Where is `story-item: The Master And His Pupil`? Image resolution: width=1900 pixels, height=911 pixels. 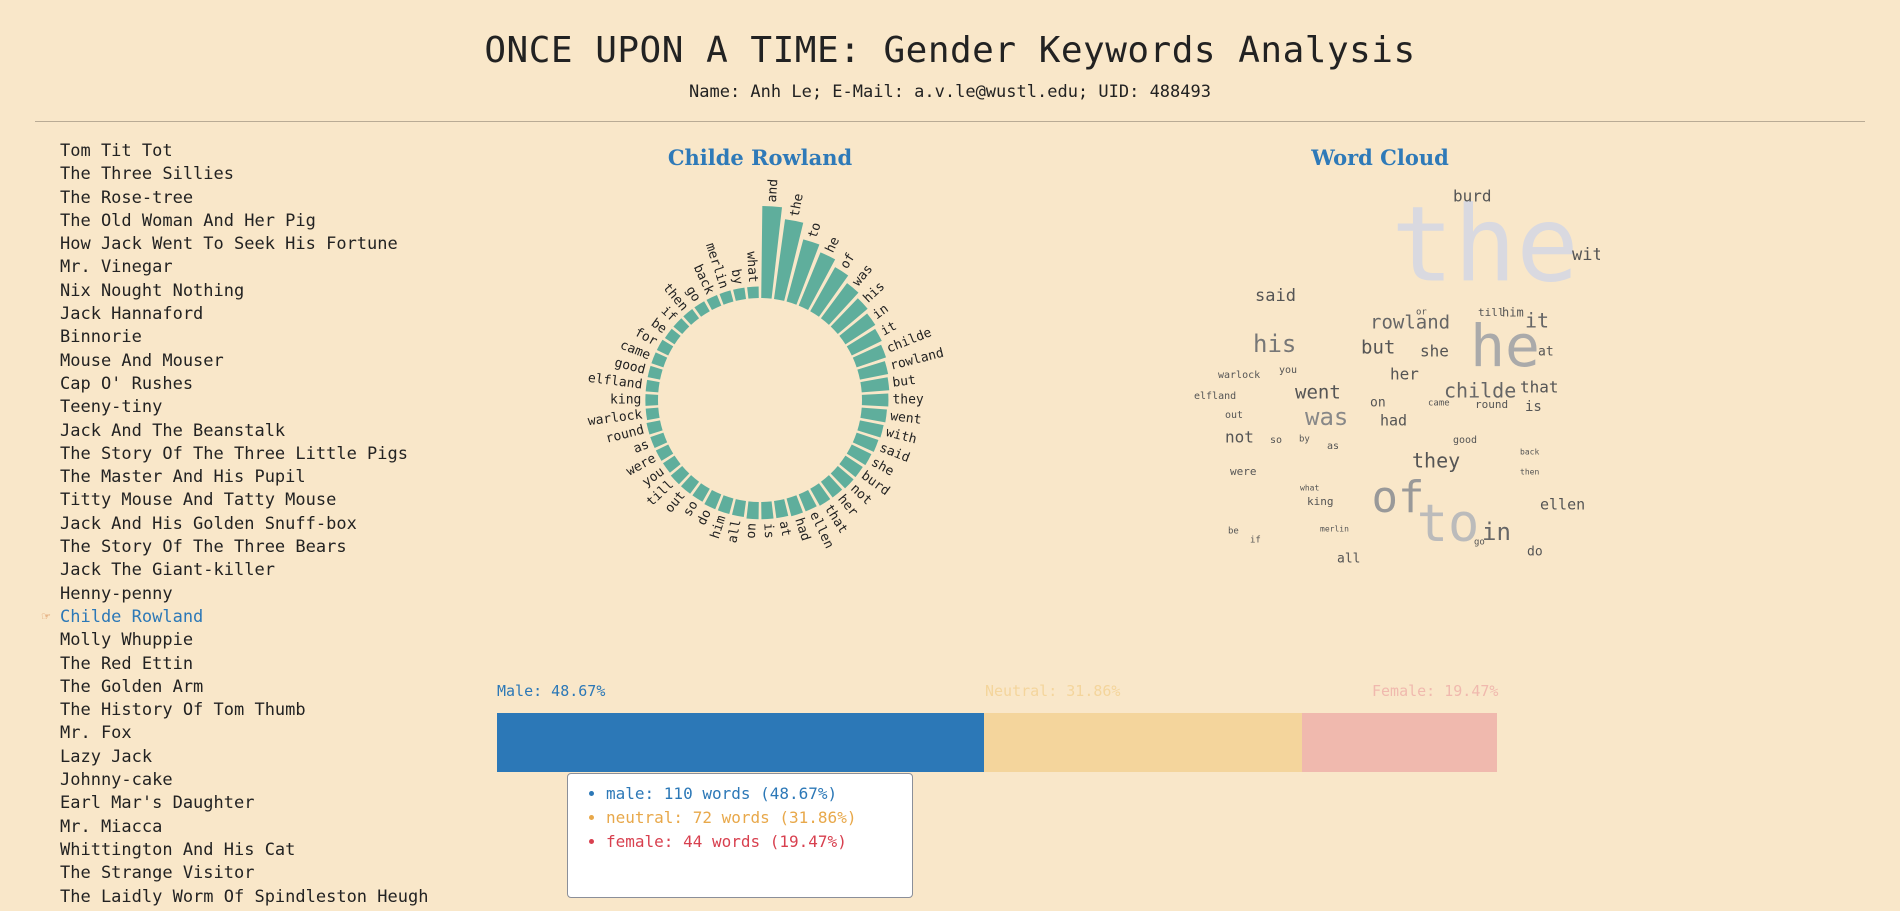 story-item: The Master And His Pupil is located at coordinates (245, 477).